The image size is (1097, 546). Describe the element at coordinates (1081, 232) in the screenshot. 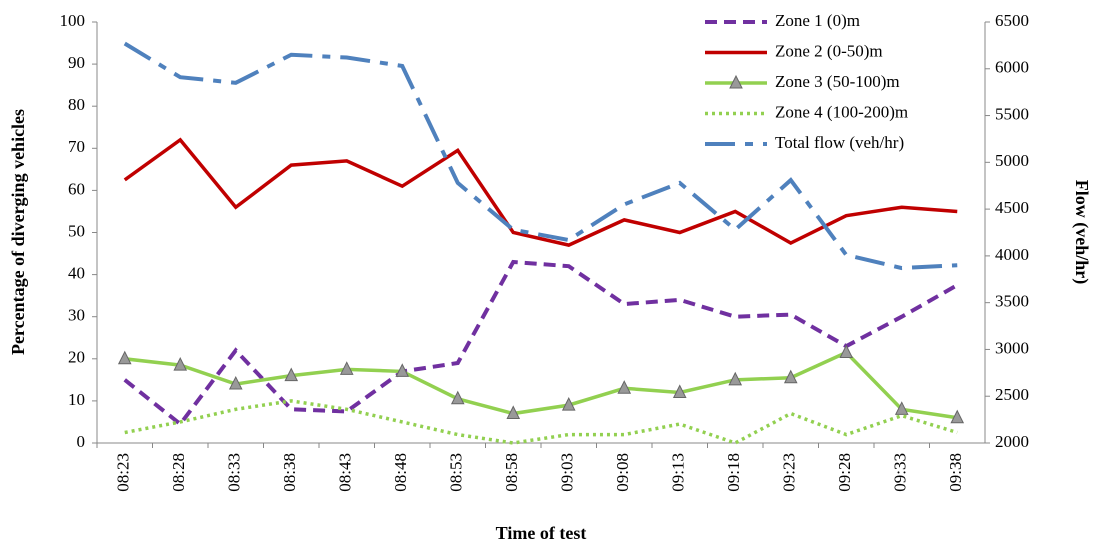

I see `y2-axis-title: Flow (veh/hr)` at that location.